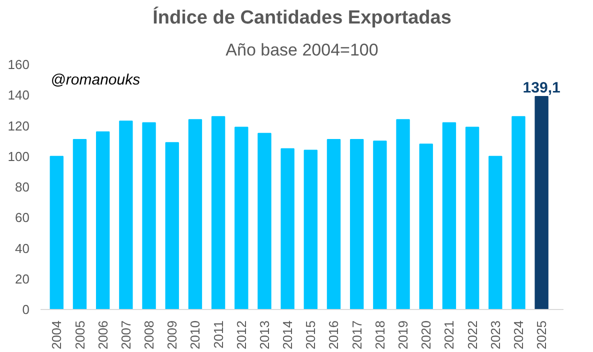  I want to click on x-tick-label: 2011, so click(218, 334).